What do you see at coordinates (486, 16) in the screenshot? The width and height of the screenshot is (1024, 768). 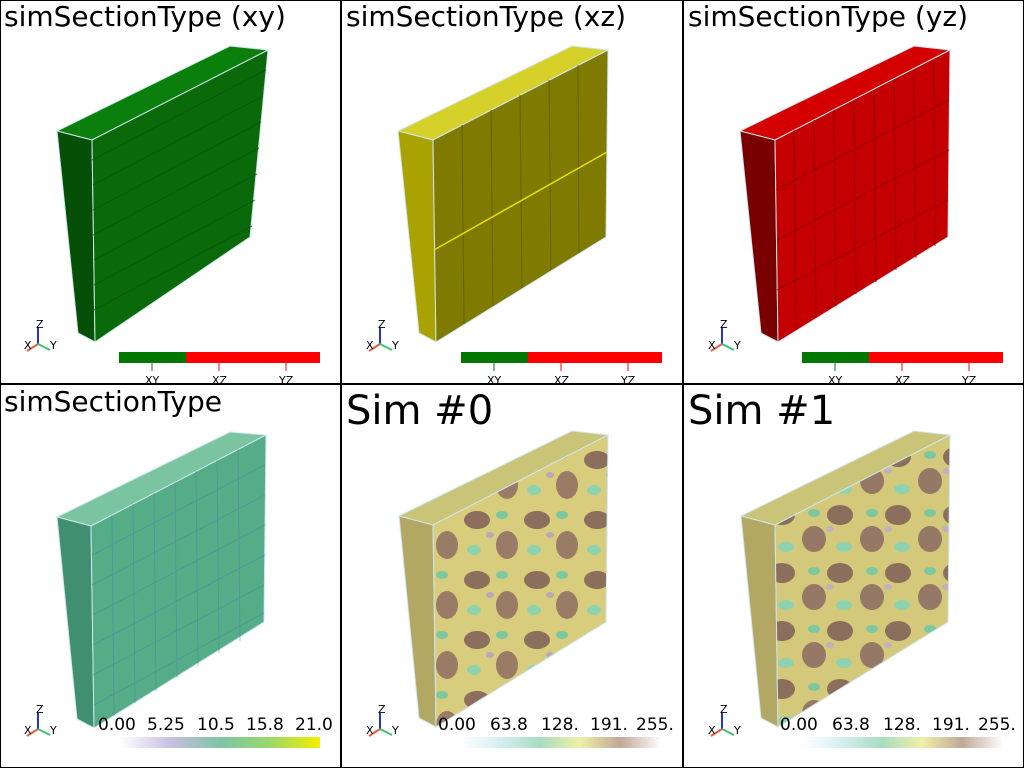 I see `viewport-title: simSectionType (xz)` at bounding box center [486, 16].